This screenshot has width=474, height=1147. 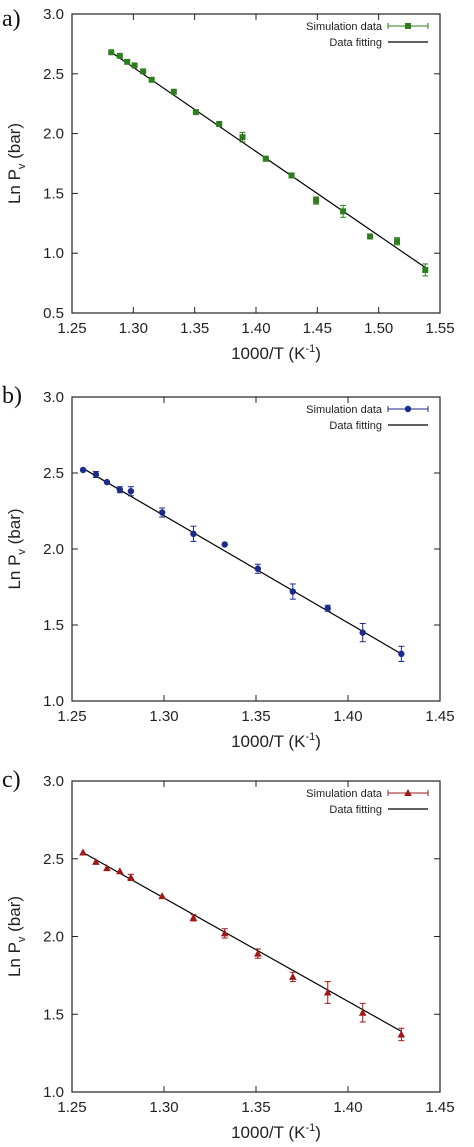 I want to click on panel-label: b), so click(x=12, y=396).